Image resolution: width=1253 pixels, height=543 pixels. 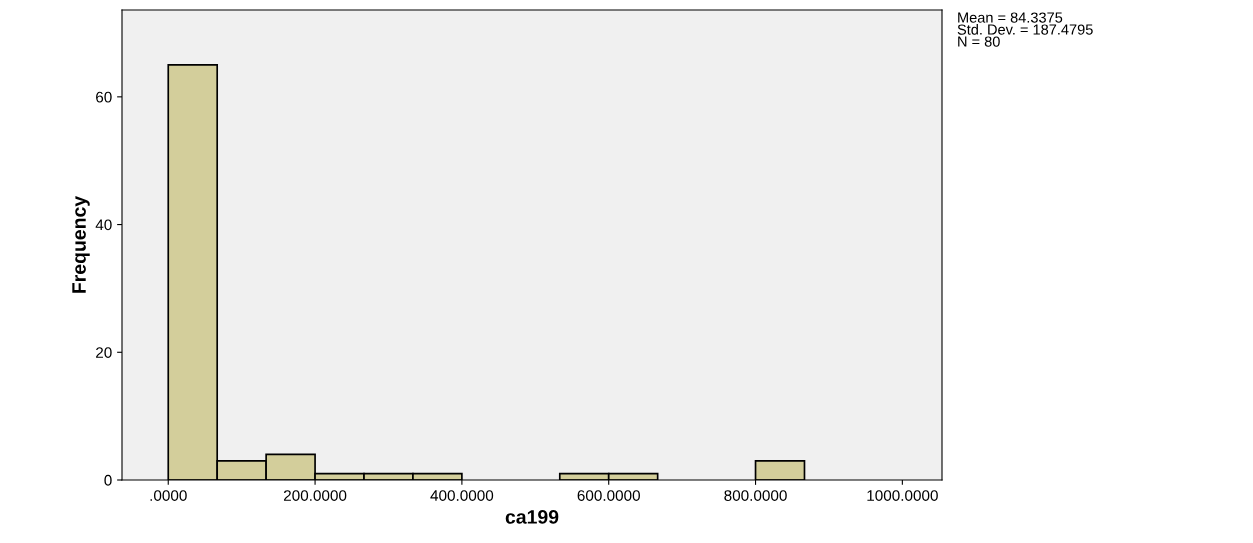 What do you see at coordinates (608, 495) in the screenshot?
I see `x-tick-label: 600.0000` at bounding box center [608, 495].